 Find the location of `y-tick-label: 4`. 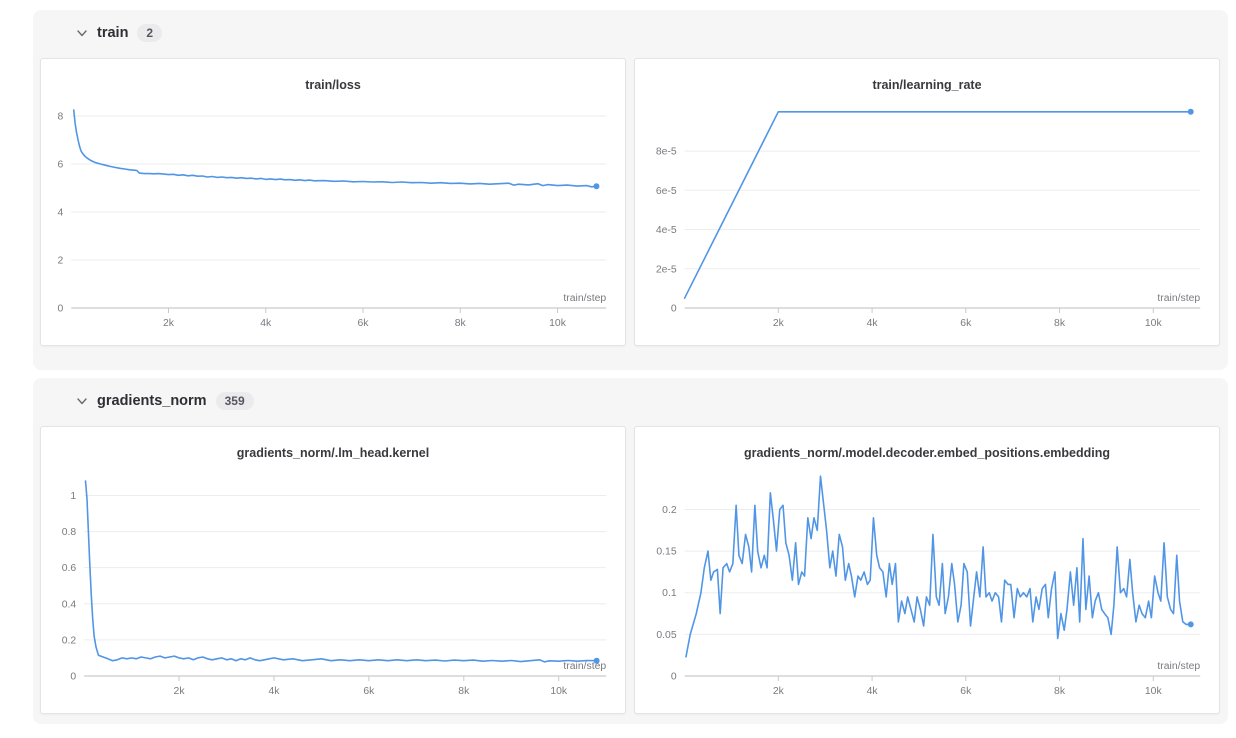

y-tick-label: 4 is located at coordinates (61, 212).